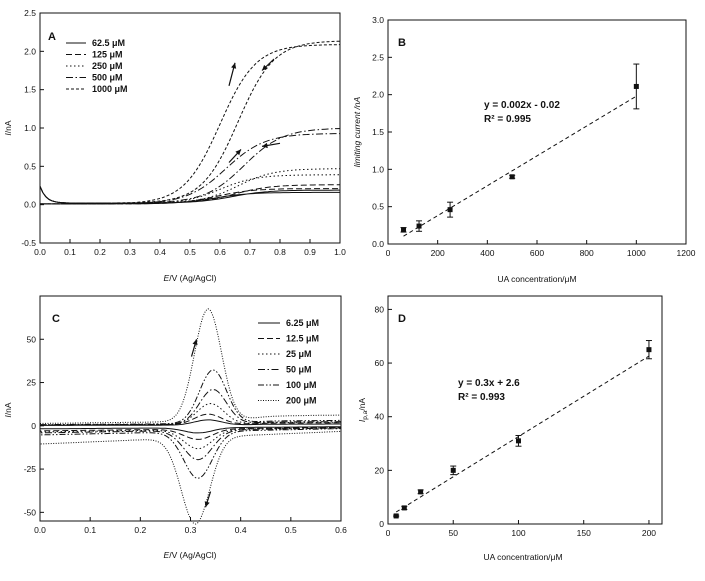 This screenshot has height=581, width=705. I want to click on panel-a-xtick-label: 0.2, so click(100, 252).